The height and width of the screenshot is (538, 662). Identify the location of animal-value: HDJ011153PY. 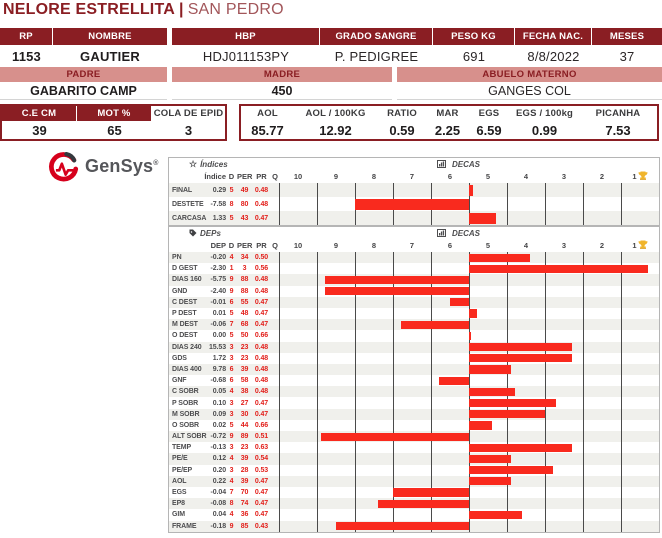
(246, 56).